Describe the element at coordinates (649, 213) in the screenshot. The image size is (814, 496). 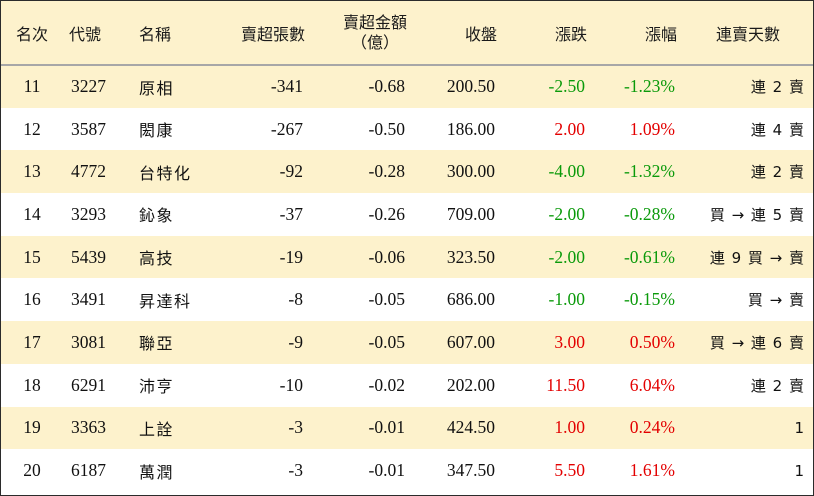
I see `cell-change-pct: -0.28%` at that location.